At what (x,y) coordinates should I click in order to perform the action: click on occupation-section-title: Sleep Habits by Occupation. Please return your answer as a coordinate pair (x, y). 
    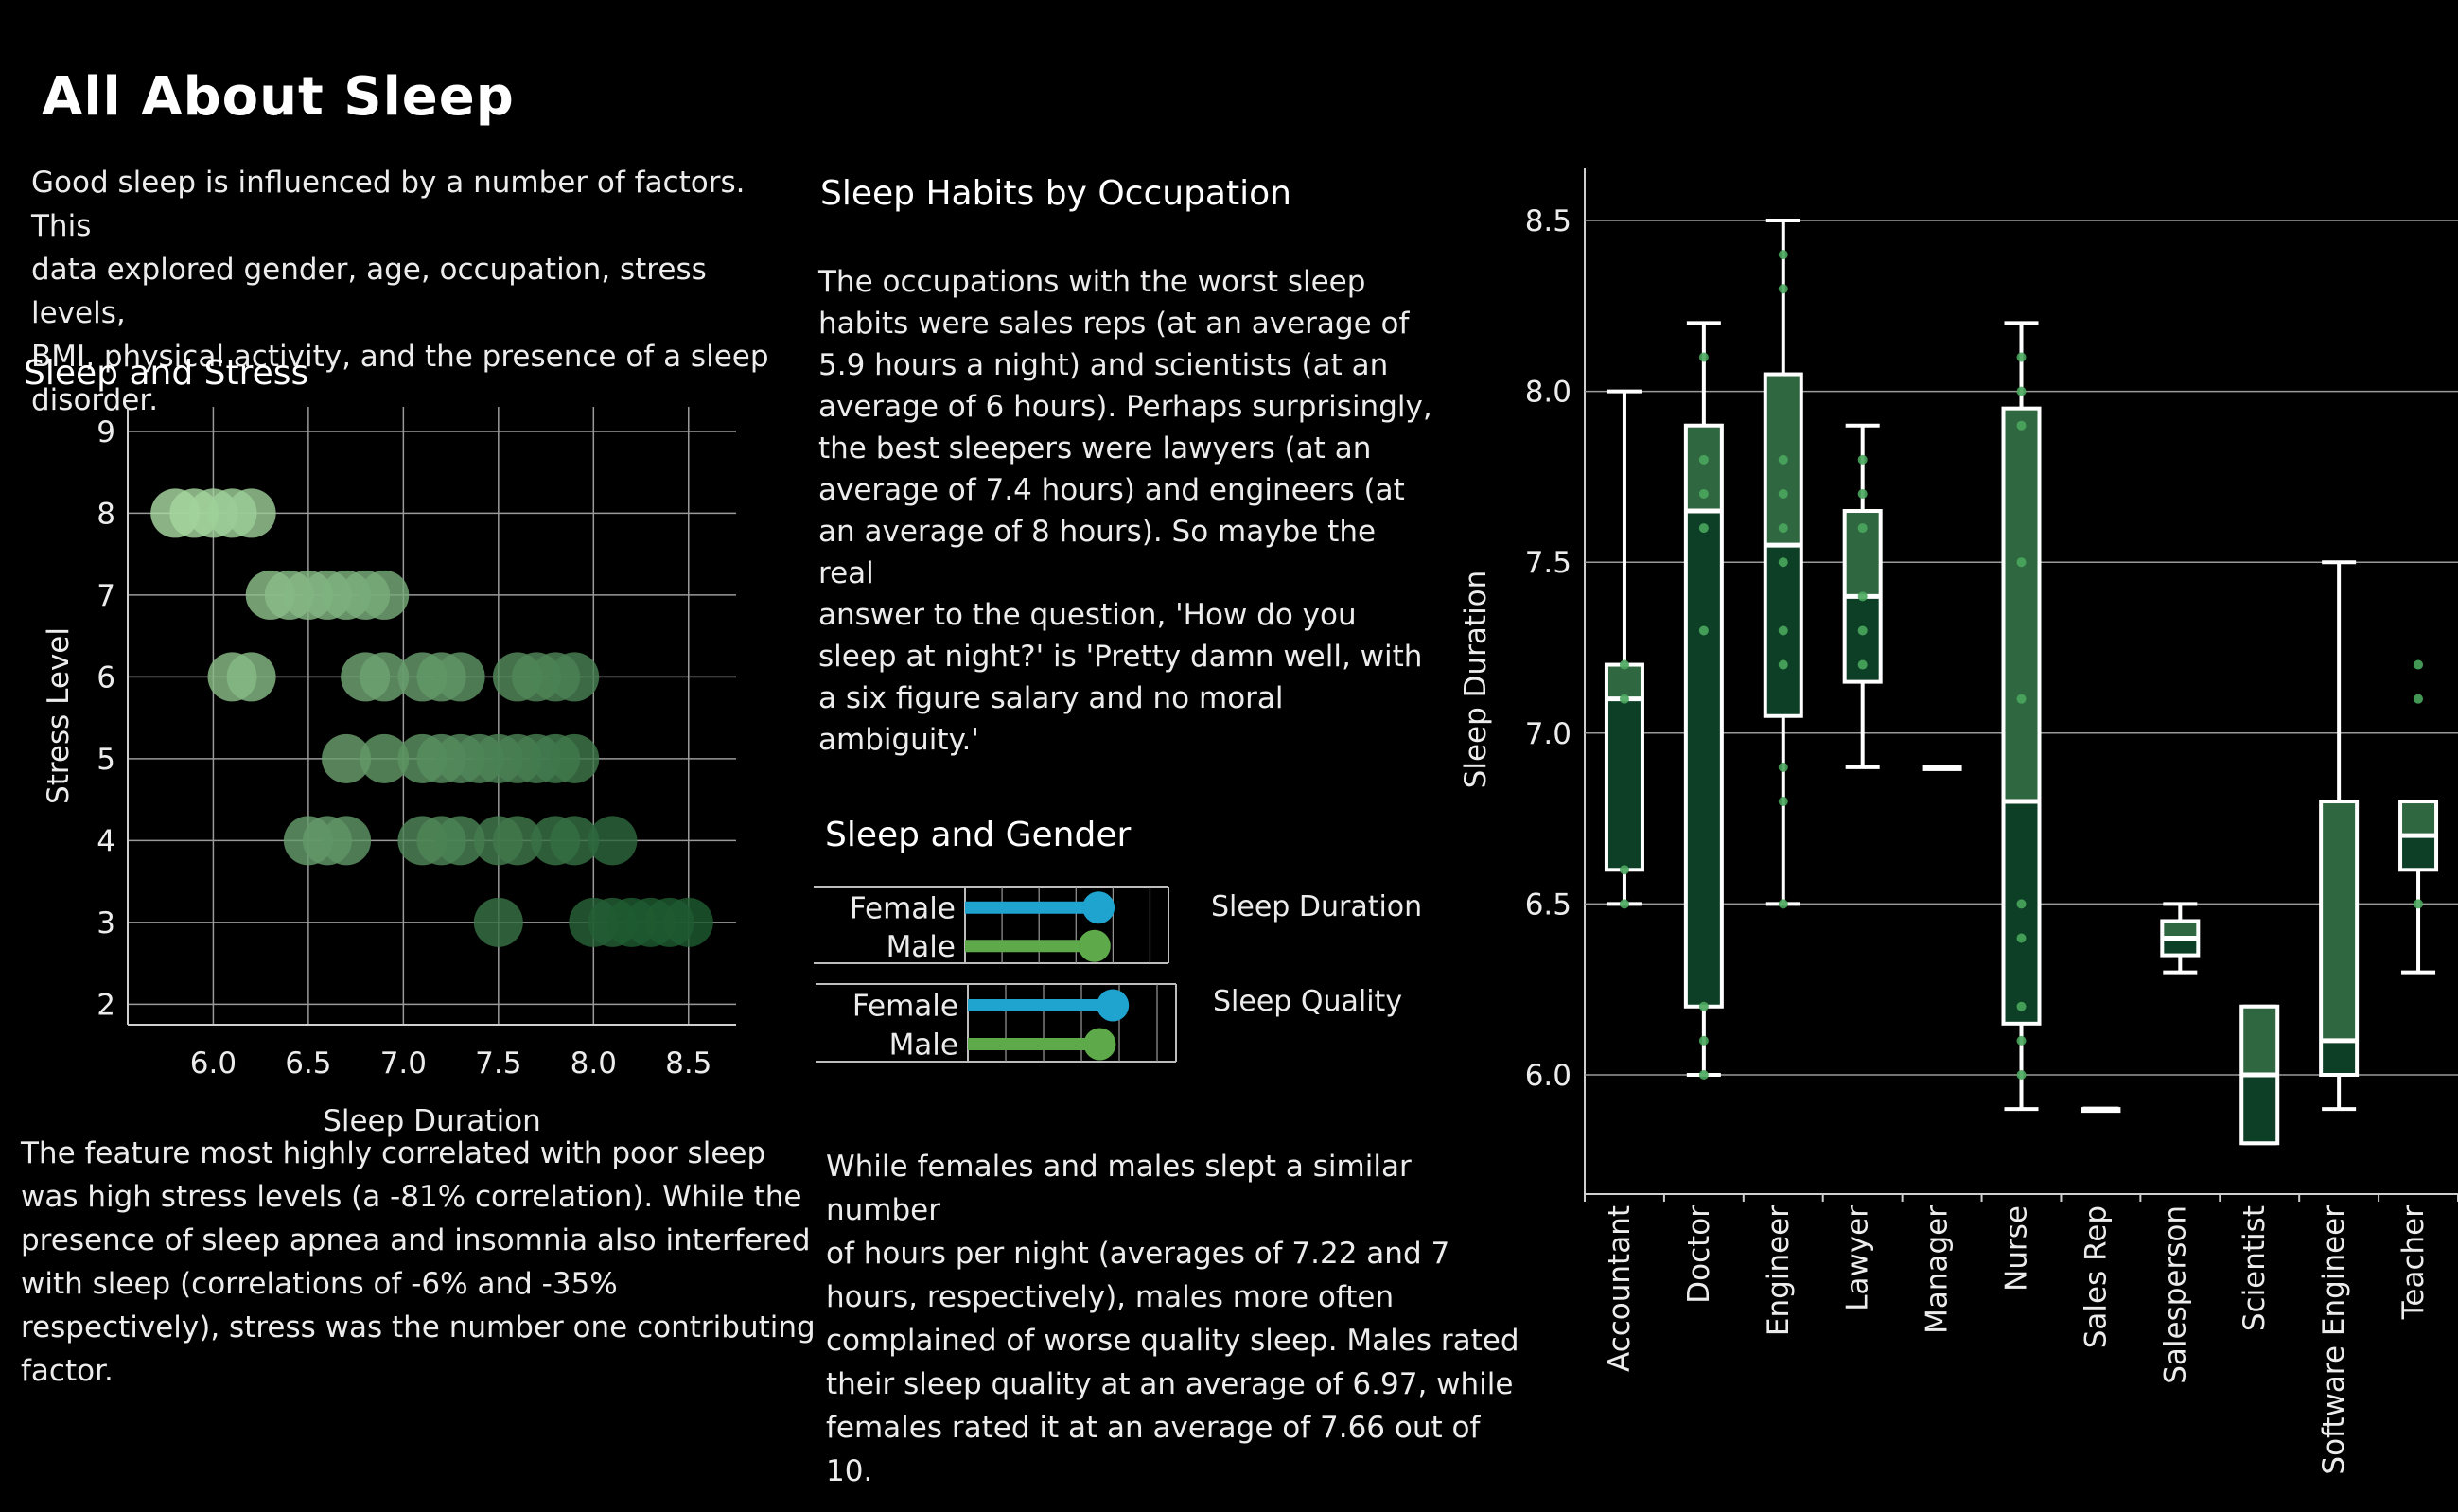
    Looking at the image, I should click on (1055, 194).